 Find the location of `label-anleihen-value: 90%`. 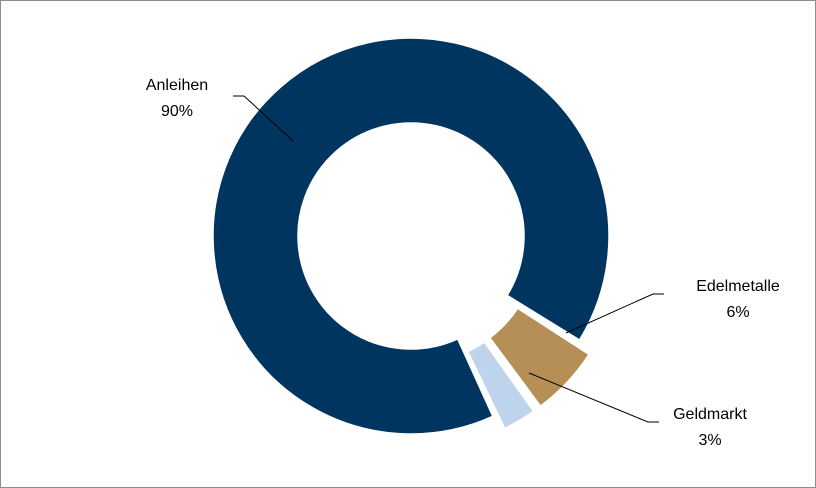

label-anleihen-value: 90% is located at coordinates (177, 111).